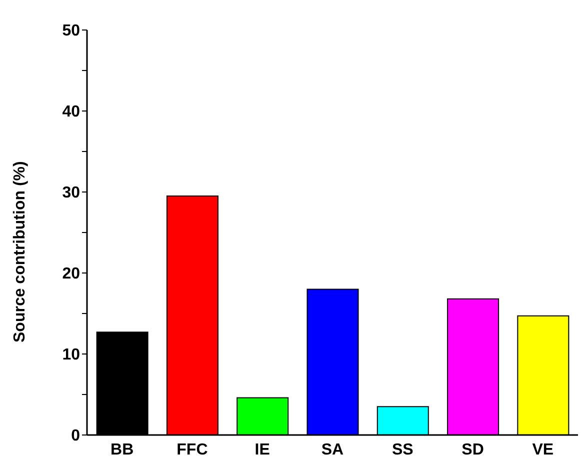  What do you see at coordinates (473, 449) in the screenshot?
I see `x-tick-label: SD` at bounding box center [473, 449].